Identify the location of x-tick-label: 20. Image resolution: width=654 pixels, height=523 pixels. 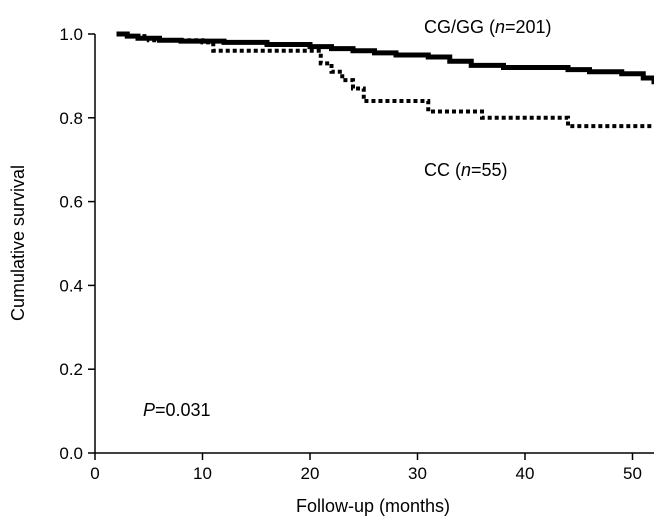
(310, 473).